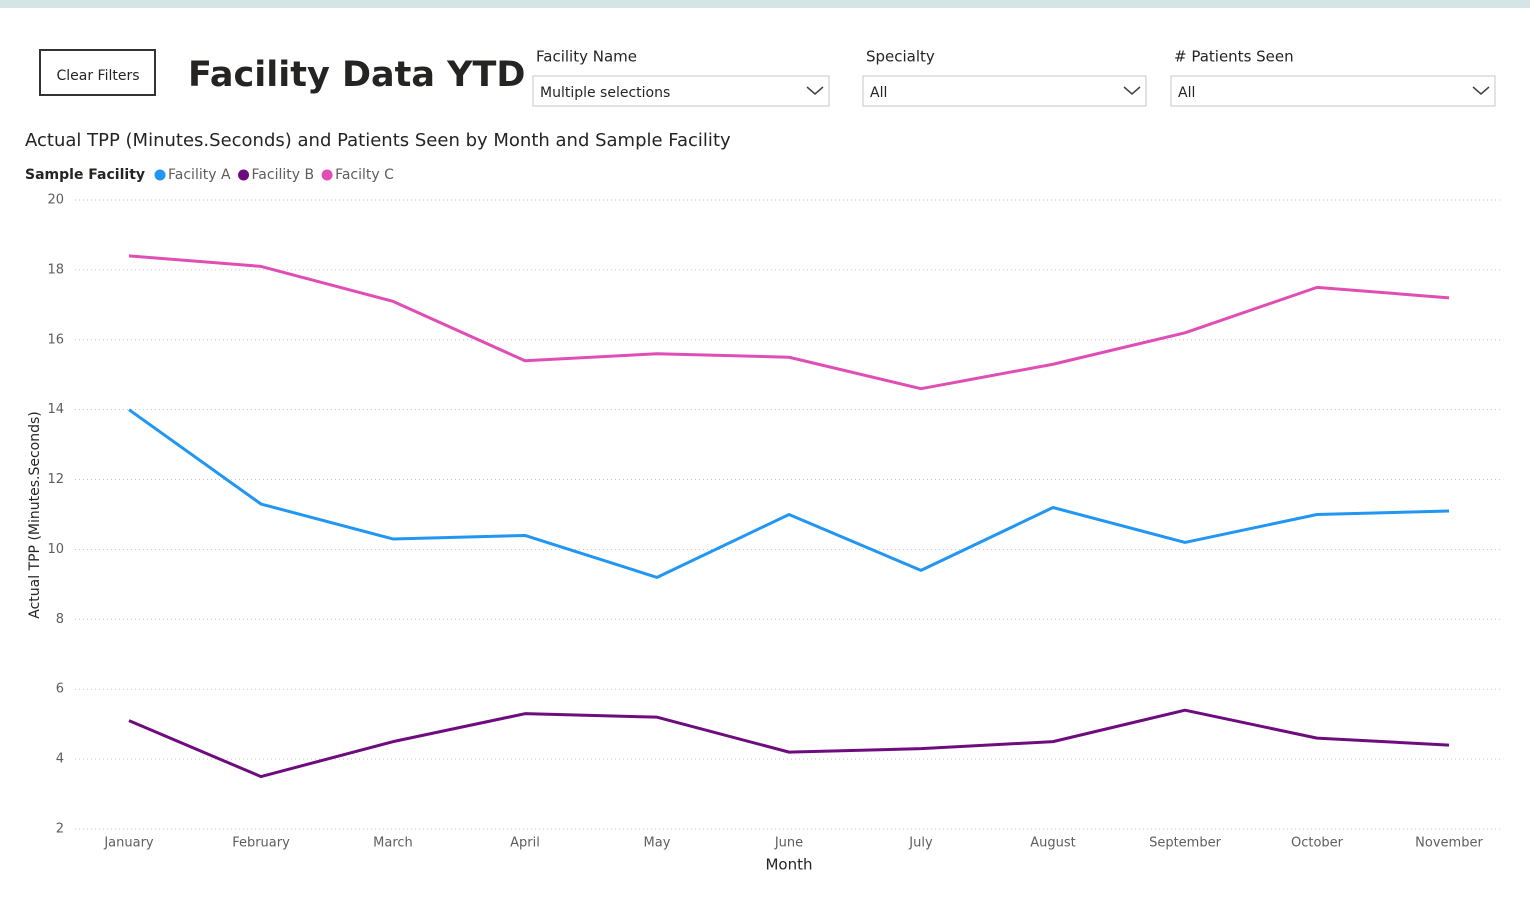 This screenshot has width=1530, height=913. I want to click on y-tick-label: 8, so click(60, 619).